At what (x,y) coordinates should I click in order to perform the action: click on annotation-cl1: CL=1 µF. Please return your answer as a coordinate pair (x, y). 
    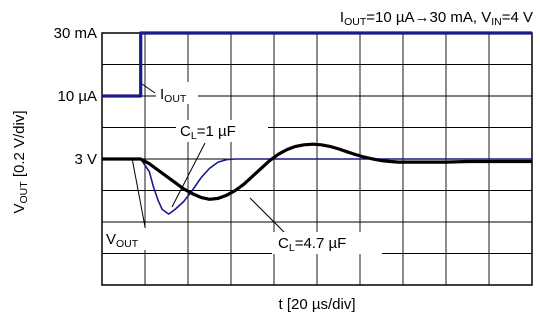
    Looking at the image, I should click on (219, 164).